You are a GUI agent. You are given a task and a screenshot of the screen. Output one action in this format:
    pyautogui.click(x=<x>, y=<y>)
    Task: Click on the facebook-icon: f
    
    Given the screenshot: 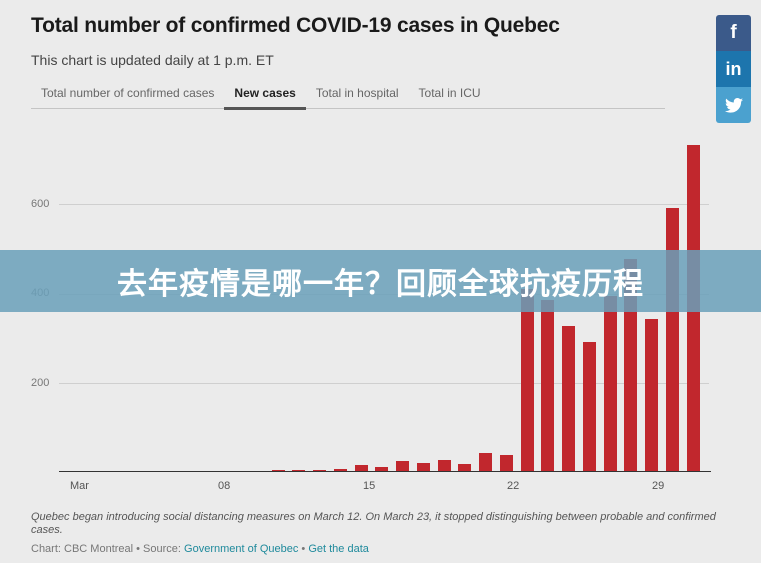 What is the action you would take?
    pyautogui.click(x=733, y=32)
    